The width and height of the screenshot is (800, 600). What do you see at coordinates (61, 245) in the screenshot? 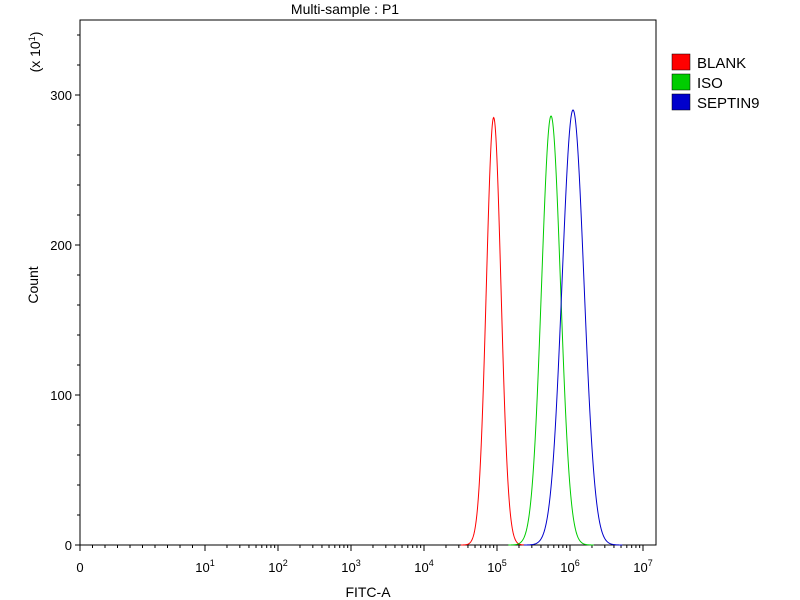
I see `y-tick-label: 200` at bounding box center [61, 245].